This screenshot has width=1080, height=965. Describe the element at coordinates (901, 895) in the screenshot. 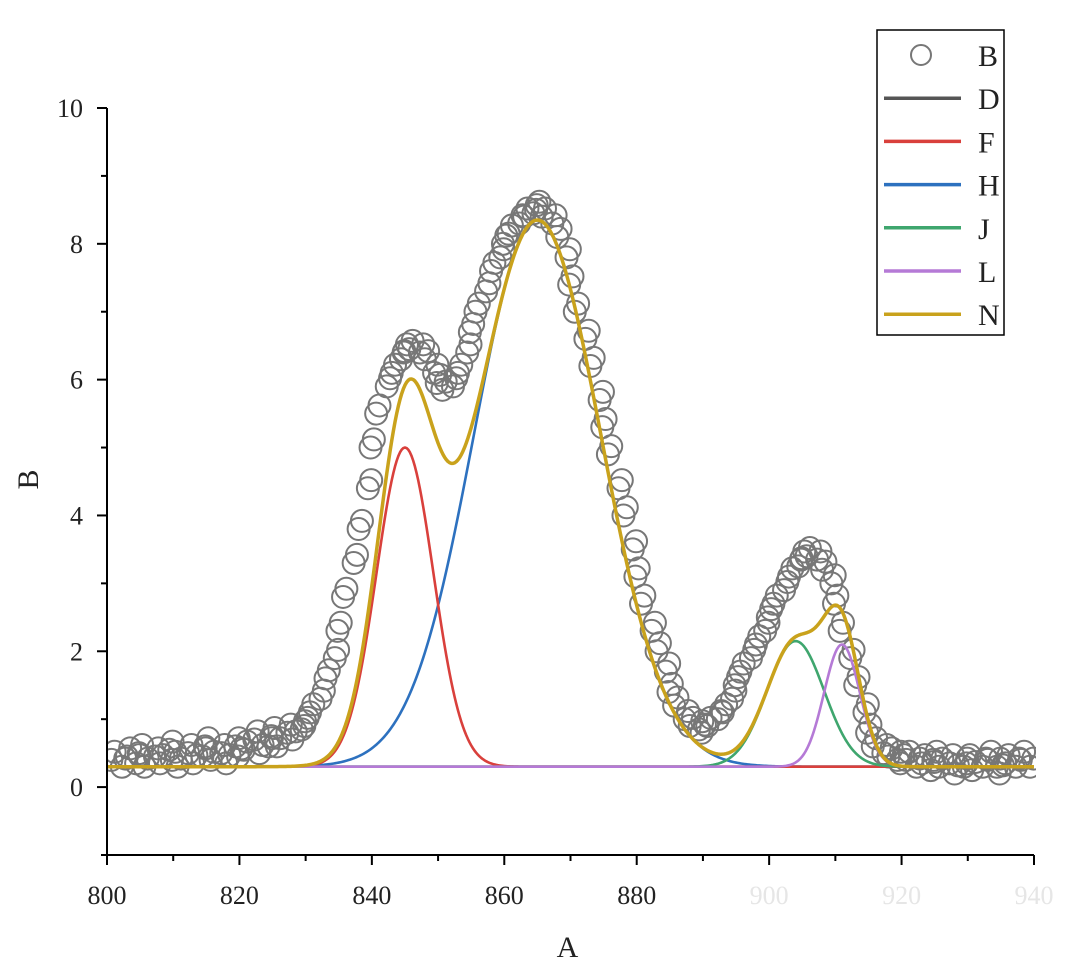

I see `x-tick-label-faint: 920` at that location.